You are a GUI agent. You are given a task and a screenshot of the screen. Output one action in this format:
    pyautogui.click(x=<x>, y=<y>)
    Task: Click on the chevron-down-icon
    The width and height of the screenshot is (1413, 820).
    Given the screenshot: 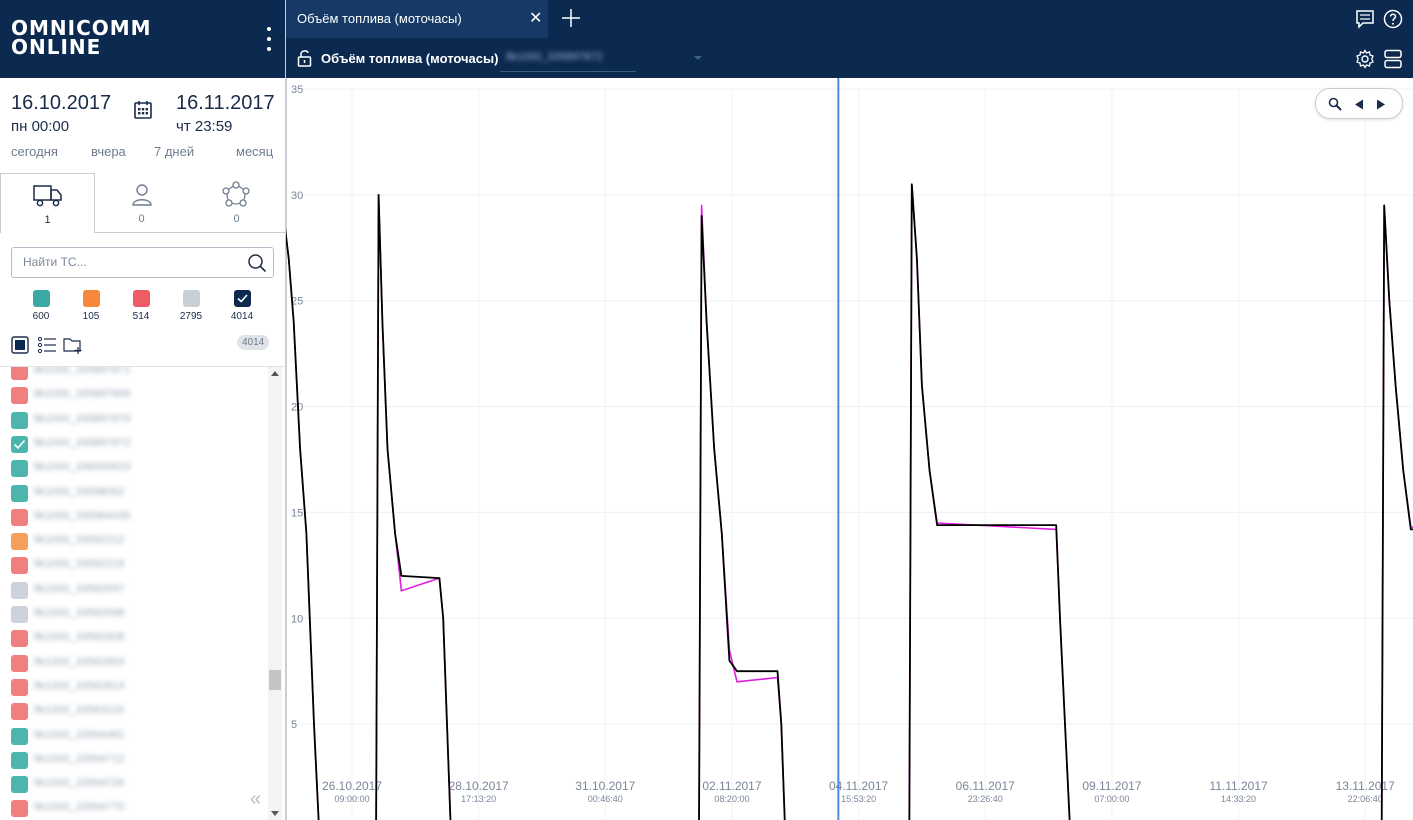 What is the action you would take?
    pyautogui.click(x=698, y=58)
    